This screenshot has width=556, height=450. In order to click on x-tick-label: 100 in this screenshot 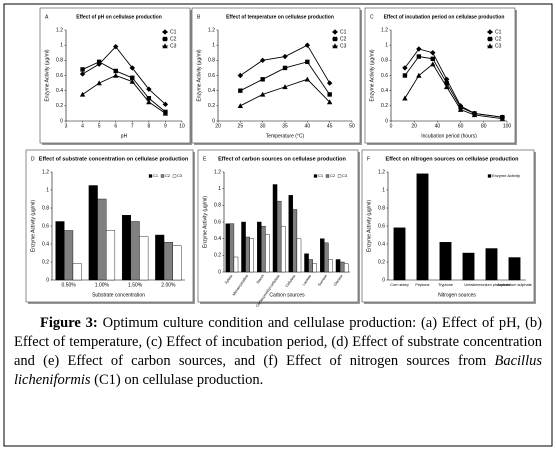, I will do `click(507, 126)`.